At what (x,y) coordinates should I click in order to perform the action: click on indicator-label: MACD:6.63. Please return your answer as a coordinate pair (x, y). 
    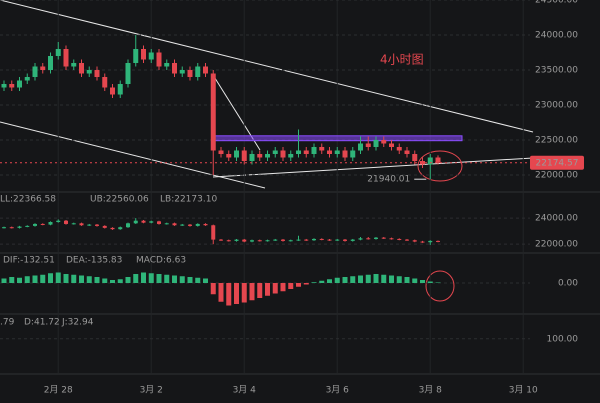
    Looking at the image, I should click on (161, 261).